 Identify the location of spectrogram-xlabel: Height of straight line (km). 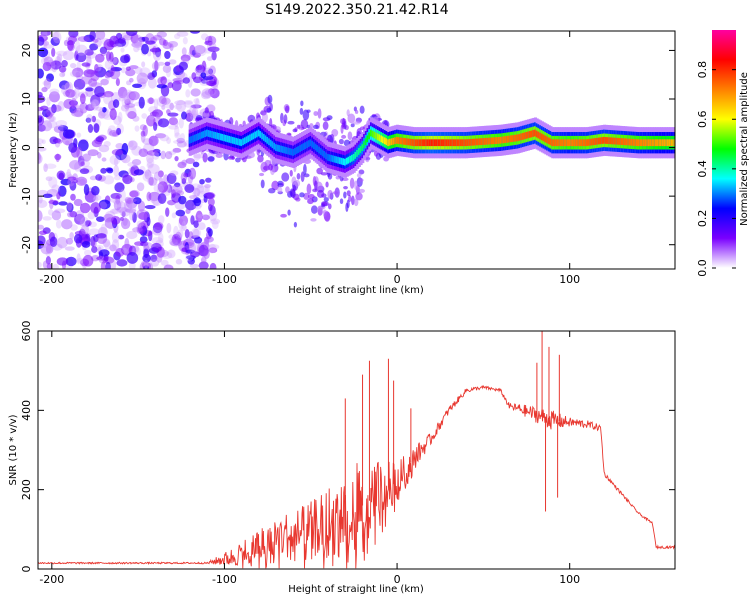
(356, 290).